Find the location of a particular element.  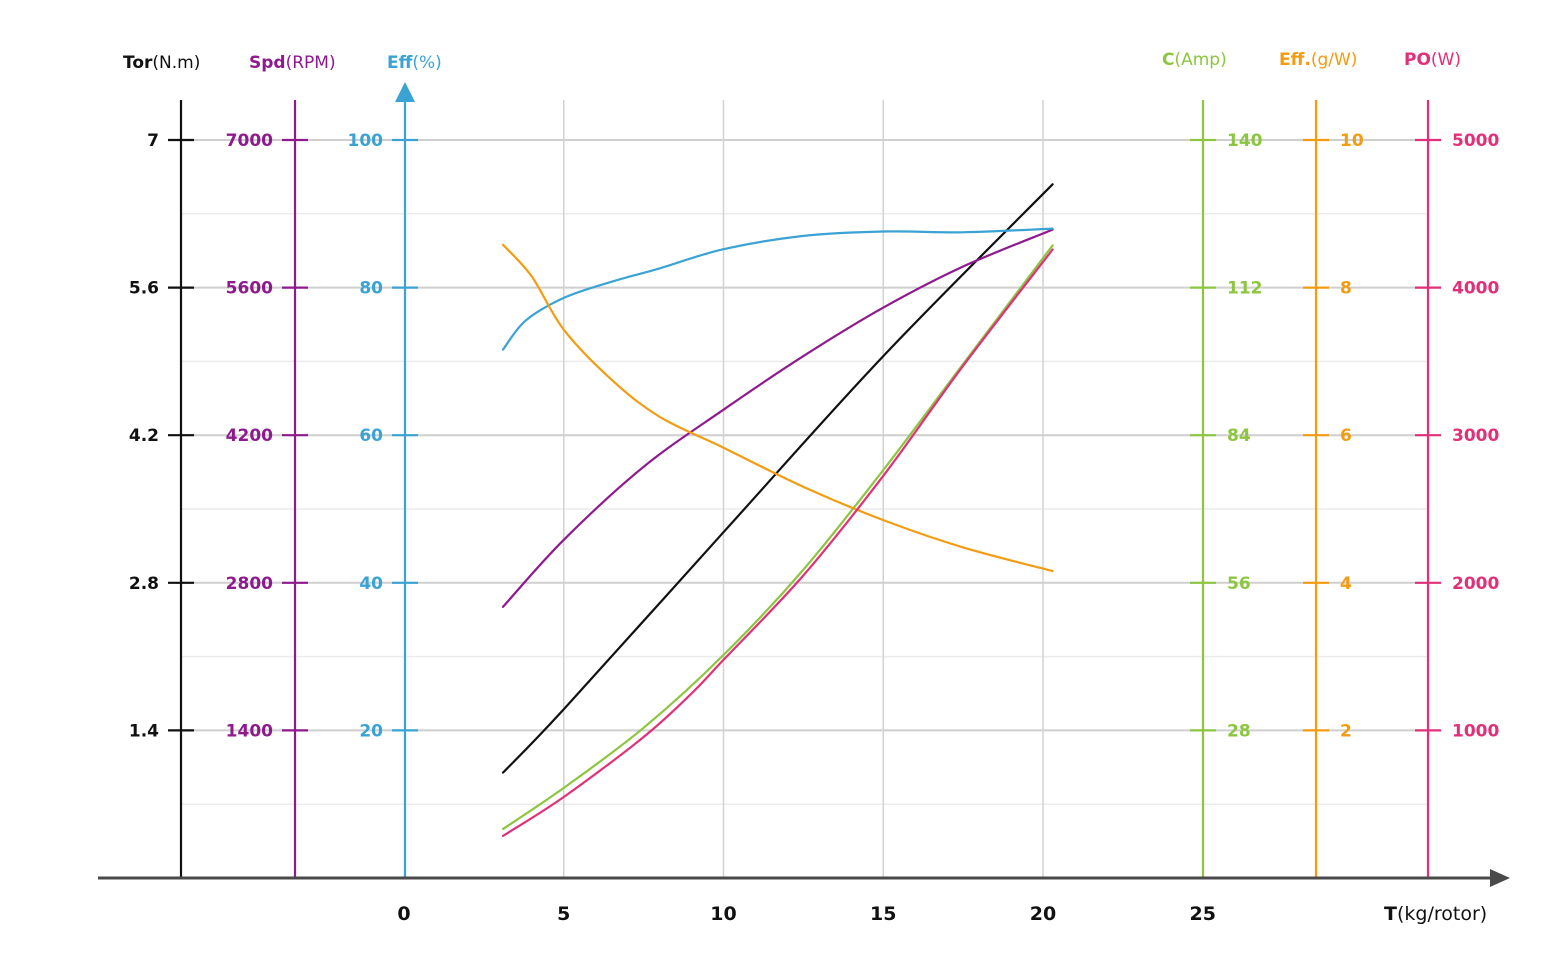

tor-axis-title-unit: (N.m) is located at coordinates (176, 63).